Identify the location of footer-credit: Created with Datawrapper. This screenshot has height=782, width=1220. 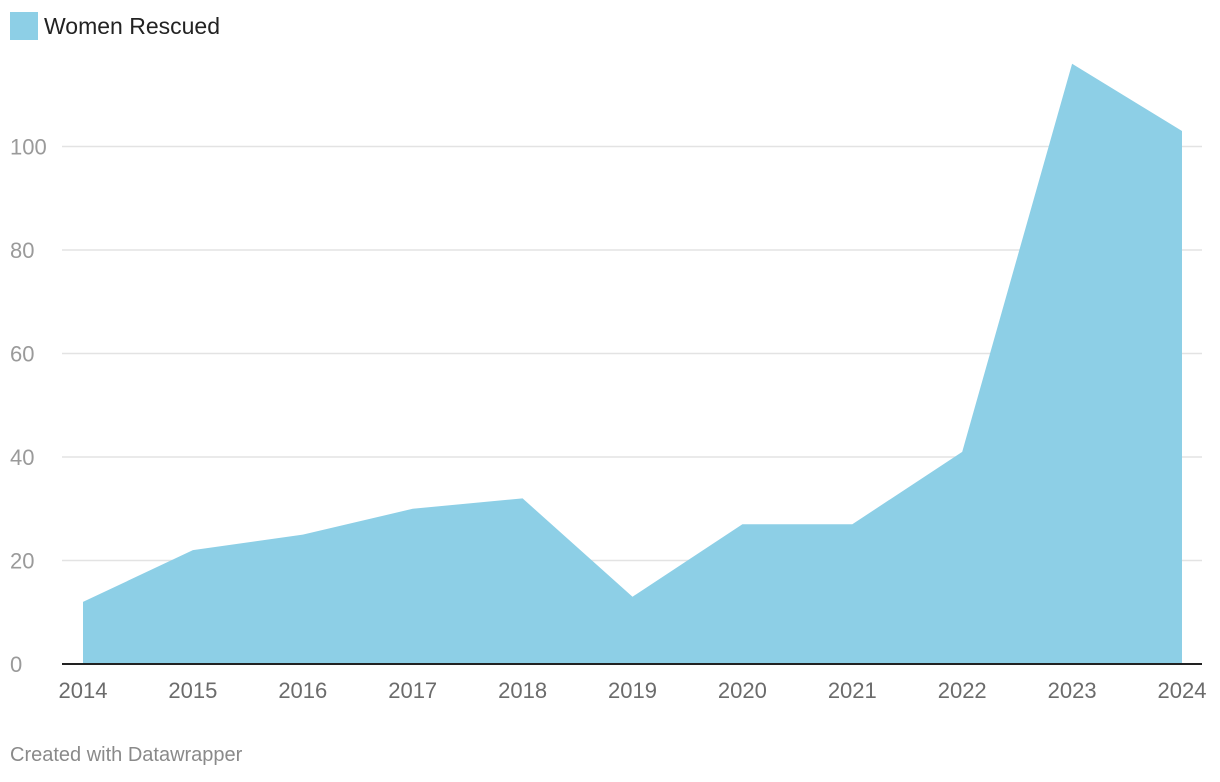
(126, 755).